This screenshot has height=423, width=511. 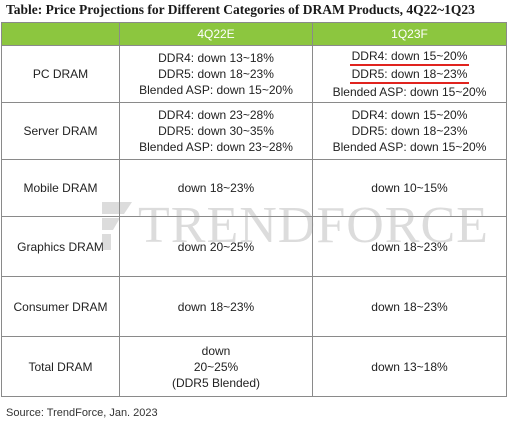 What do you see at coordinates (409, 57) in the screenshot?
I see `highlighted-ddr4-value: DDR4: down 15~20%` at bounding box center [409, 57].